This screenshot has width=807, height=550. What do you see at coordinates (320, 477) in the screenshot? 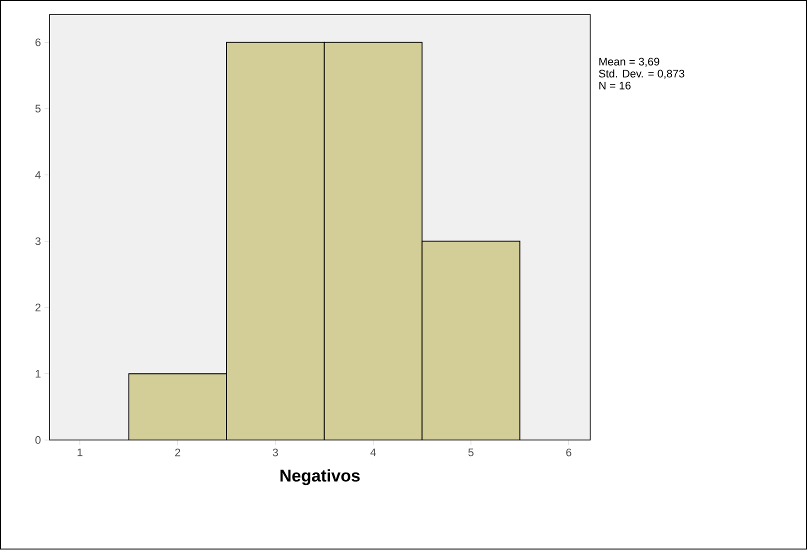
I see `x-axis-title: Negativos` at bounding box center [320, 477].